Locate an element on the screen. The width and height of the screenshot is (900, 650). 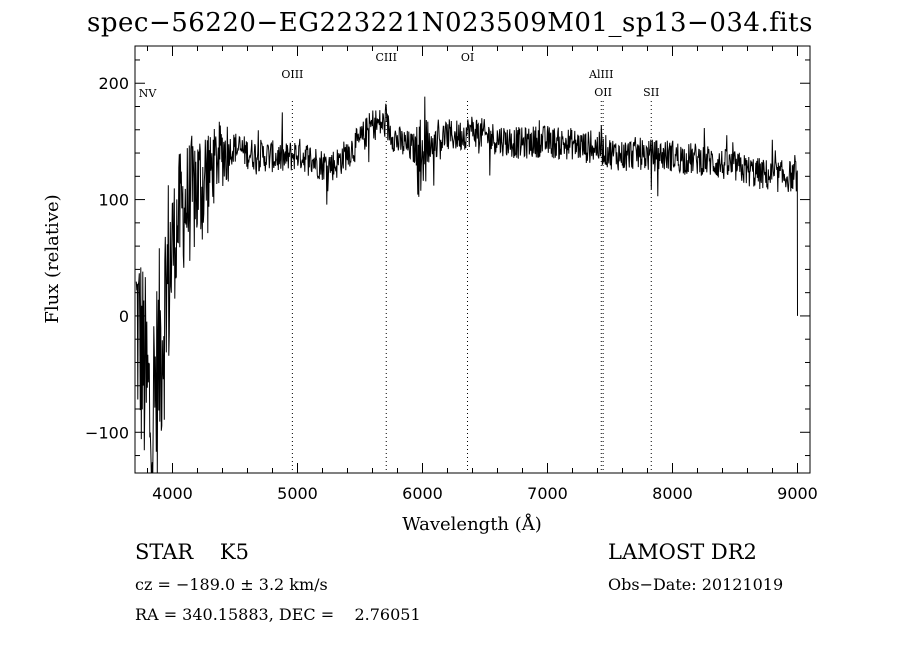
line-label-oii: OII is located at coordinates (603, 92).